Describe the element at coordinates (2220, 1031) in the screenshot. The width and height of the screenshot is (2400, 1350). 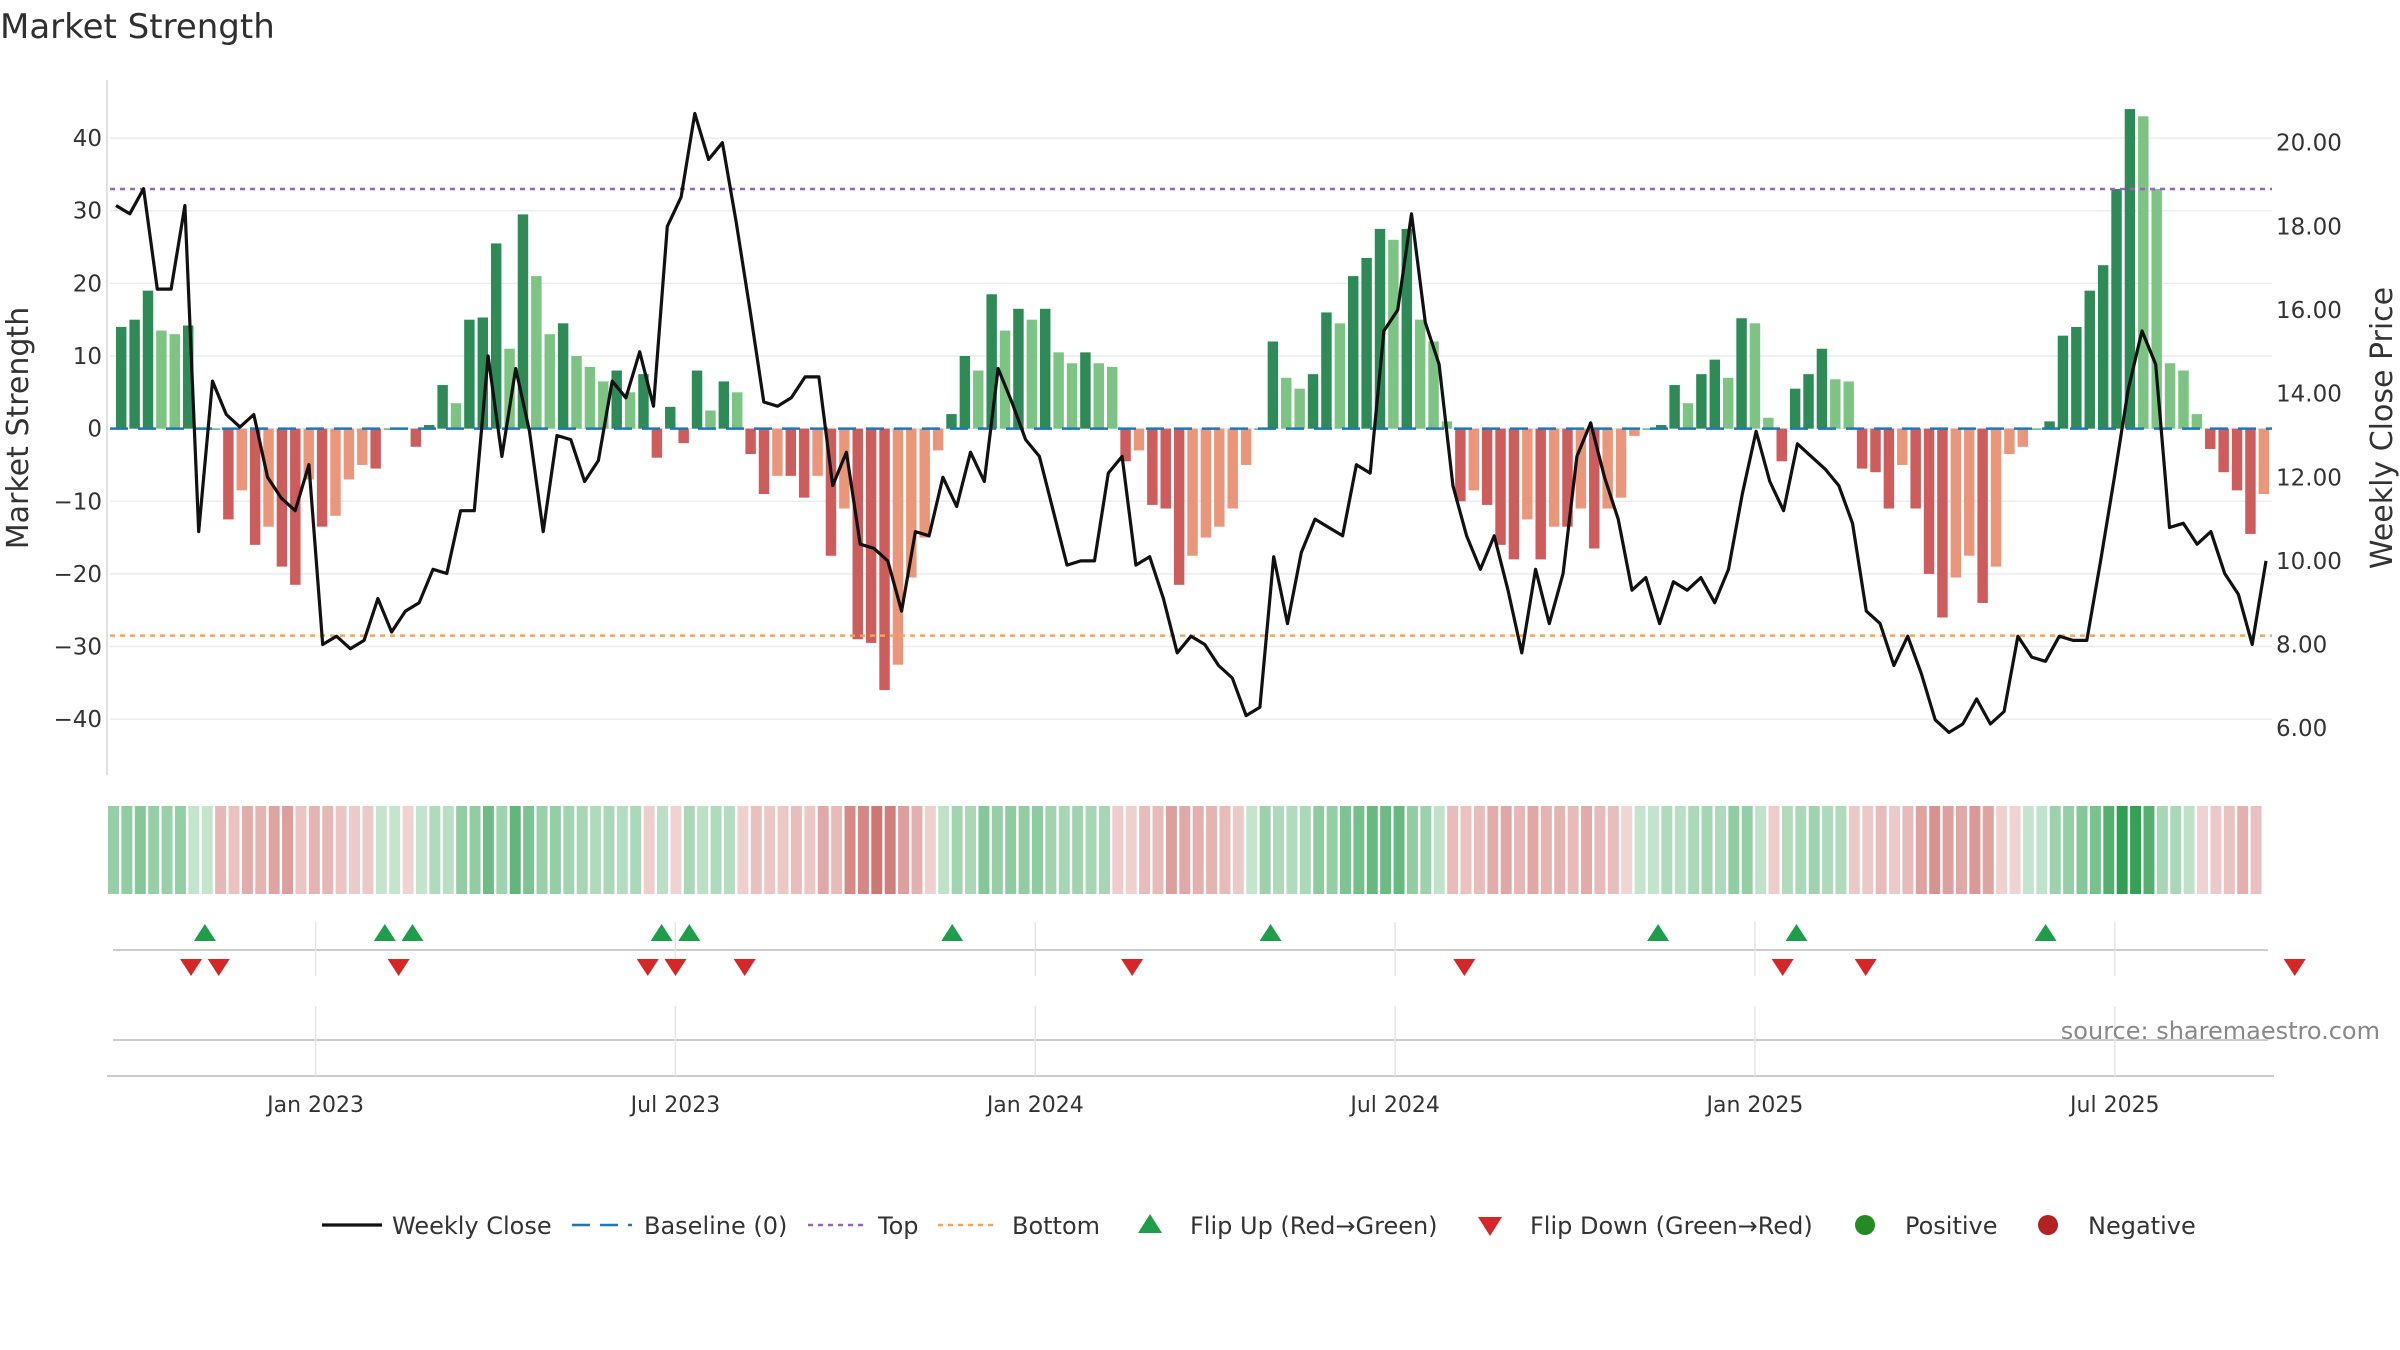
I see `source-label: source: sharemaestro.com` at that location.